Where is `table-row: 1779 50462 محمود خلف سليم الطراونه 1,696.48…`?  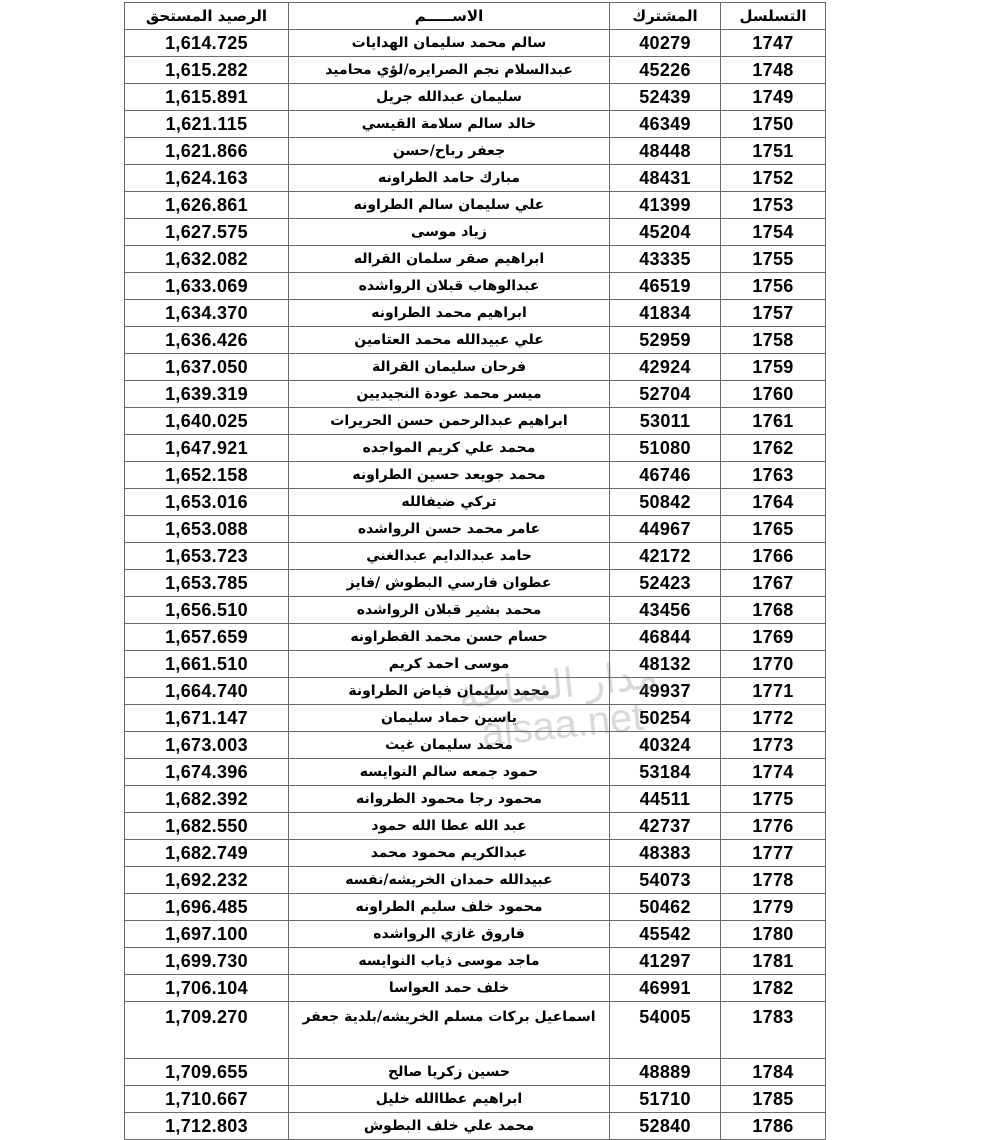
table-row: 1779 50462 محمود خلف سليم الطراونه 1,696.48… is located at coordinates (475, 907).